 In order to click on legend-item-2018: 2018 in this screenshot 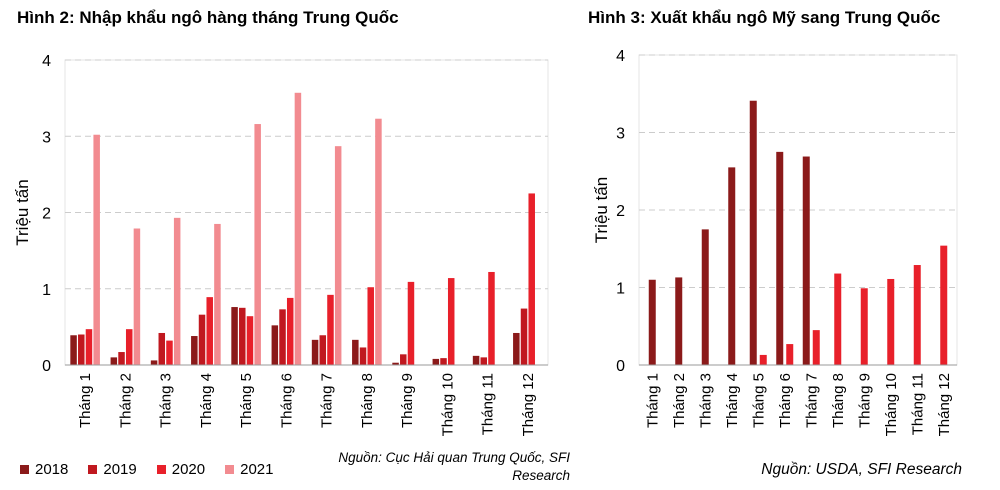, I will do `click(44, 469)`.